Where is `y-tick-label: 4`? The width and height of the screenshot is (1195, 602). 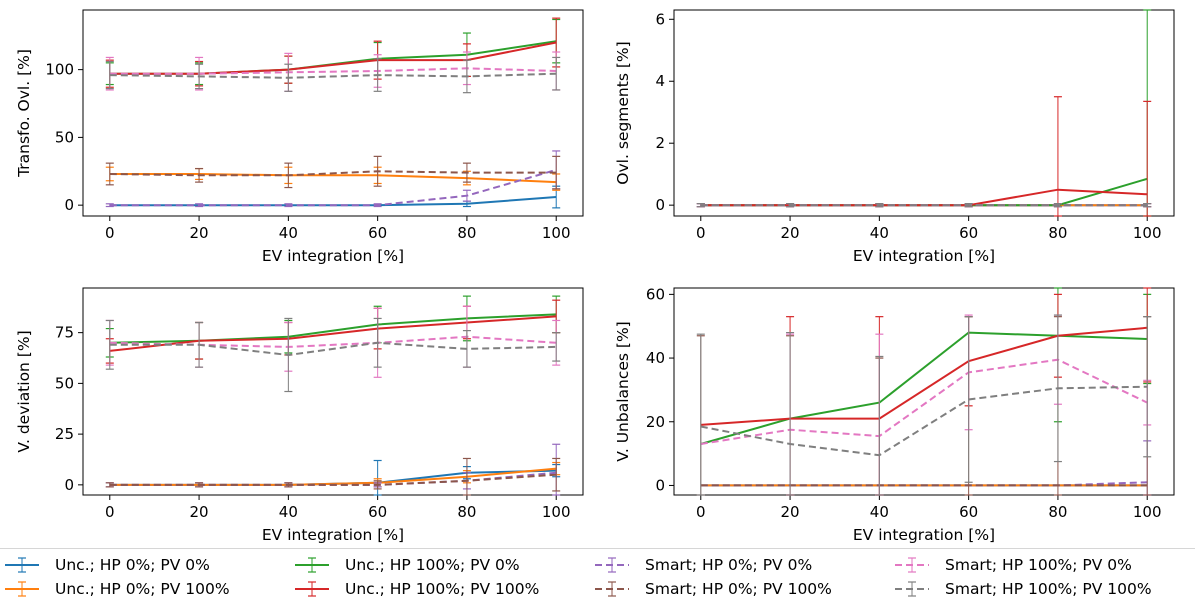
y-tick-label: 4 is located at coordinates (660, 81).